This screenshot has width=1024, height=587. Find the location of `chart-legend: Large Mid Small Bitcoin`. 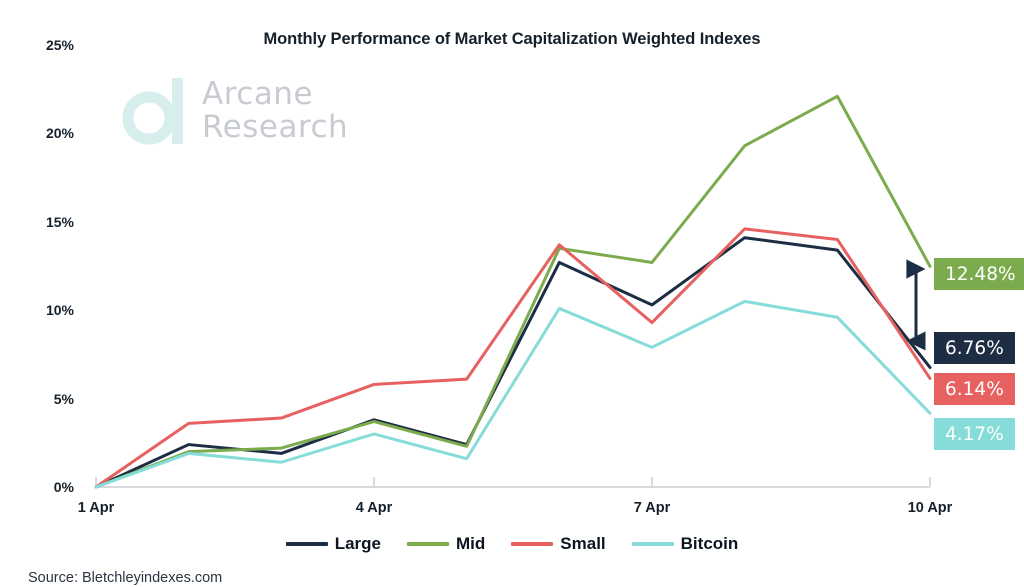

chart-legend: Large Mid Small Bitcoin is located at coordinates (512, 544).